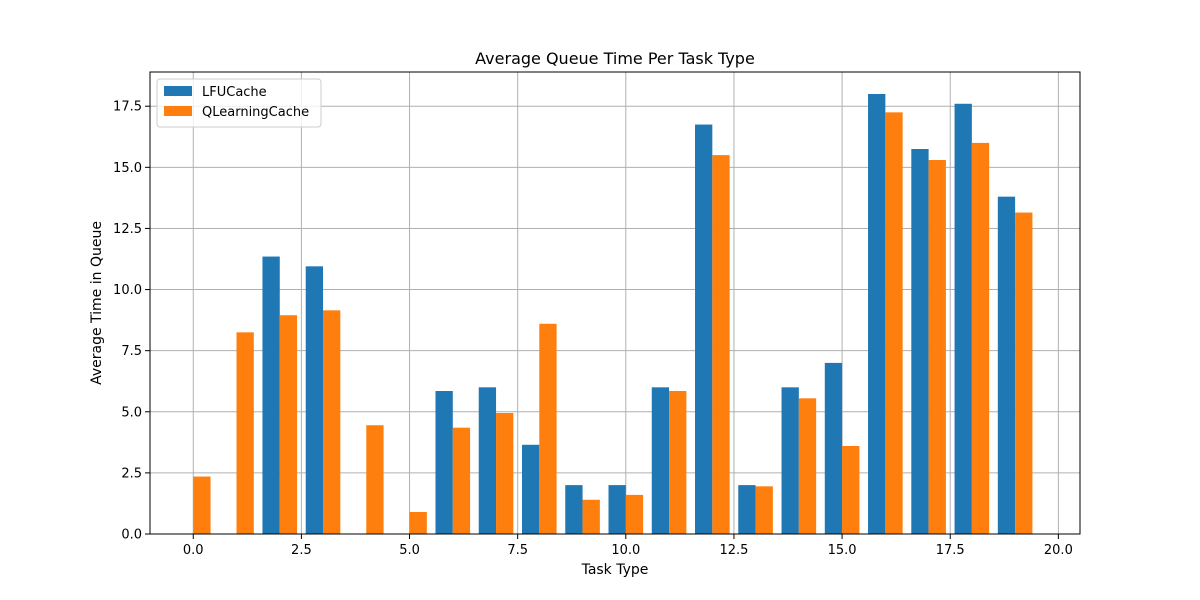  I want to click on x-axis: 0.0 2.5 5.0 7.5 10.0 12.5 15.0 17.5 20.0, so click(628, 546).